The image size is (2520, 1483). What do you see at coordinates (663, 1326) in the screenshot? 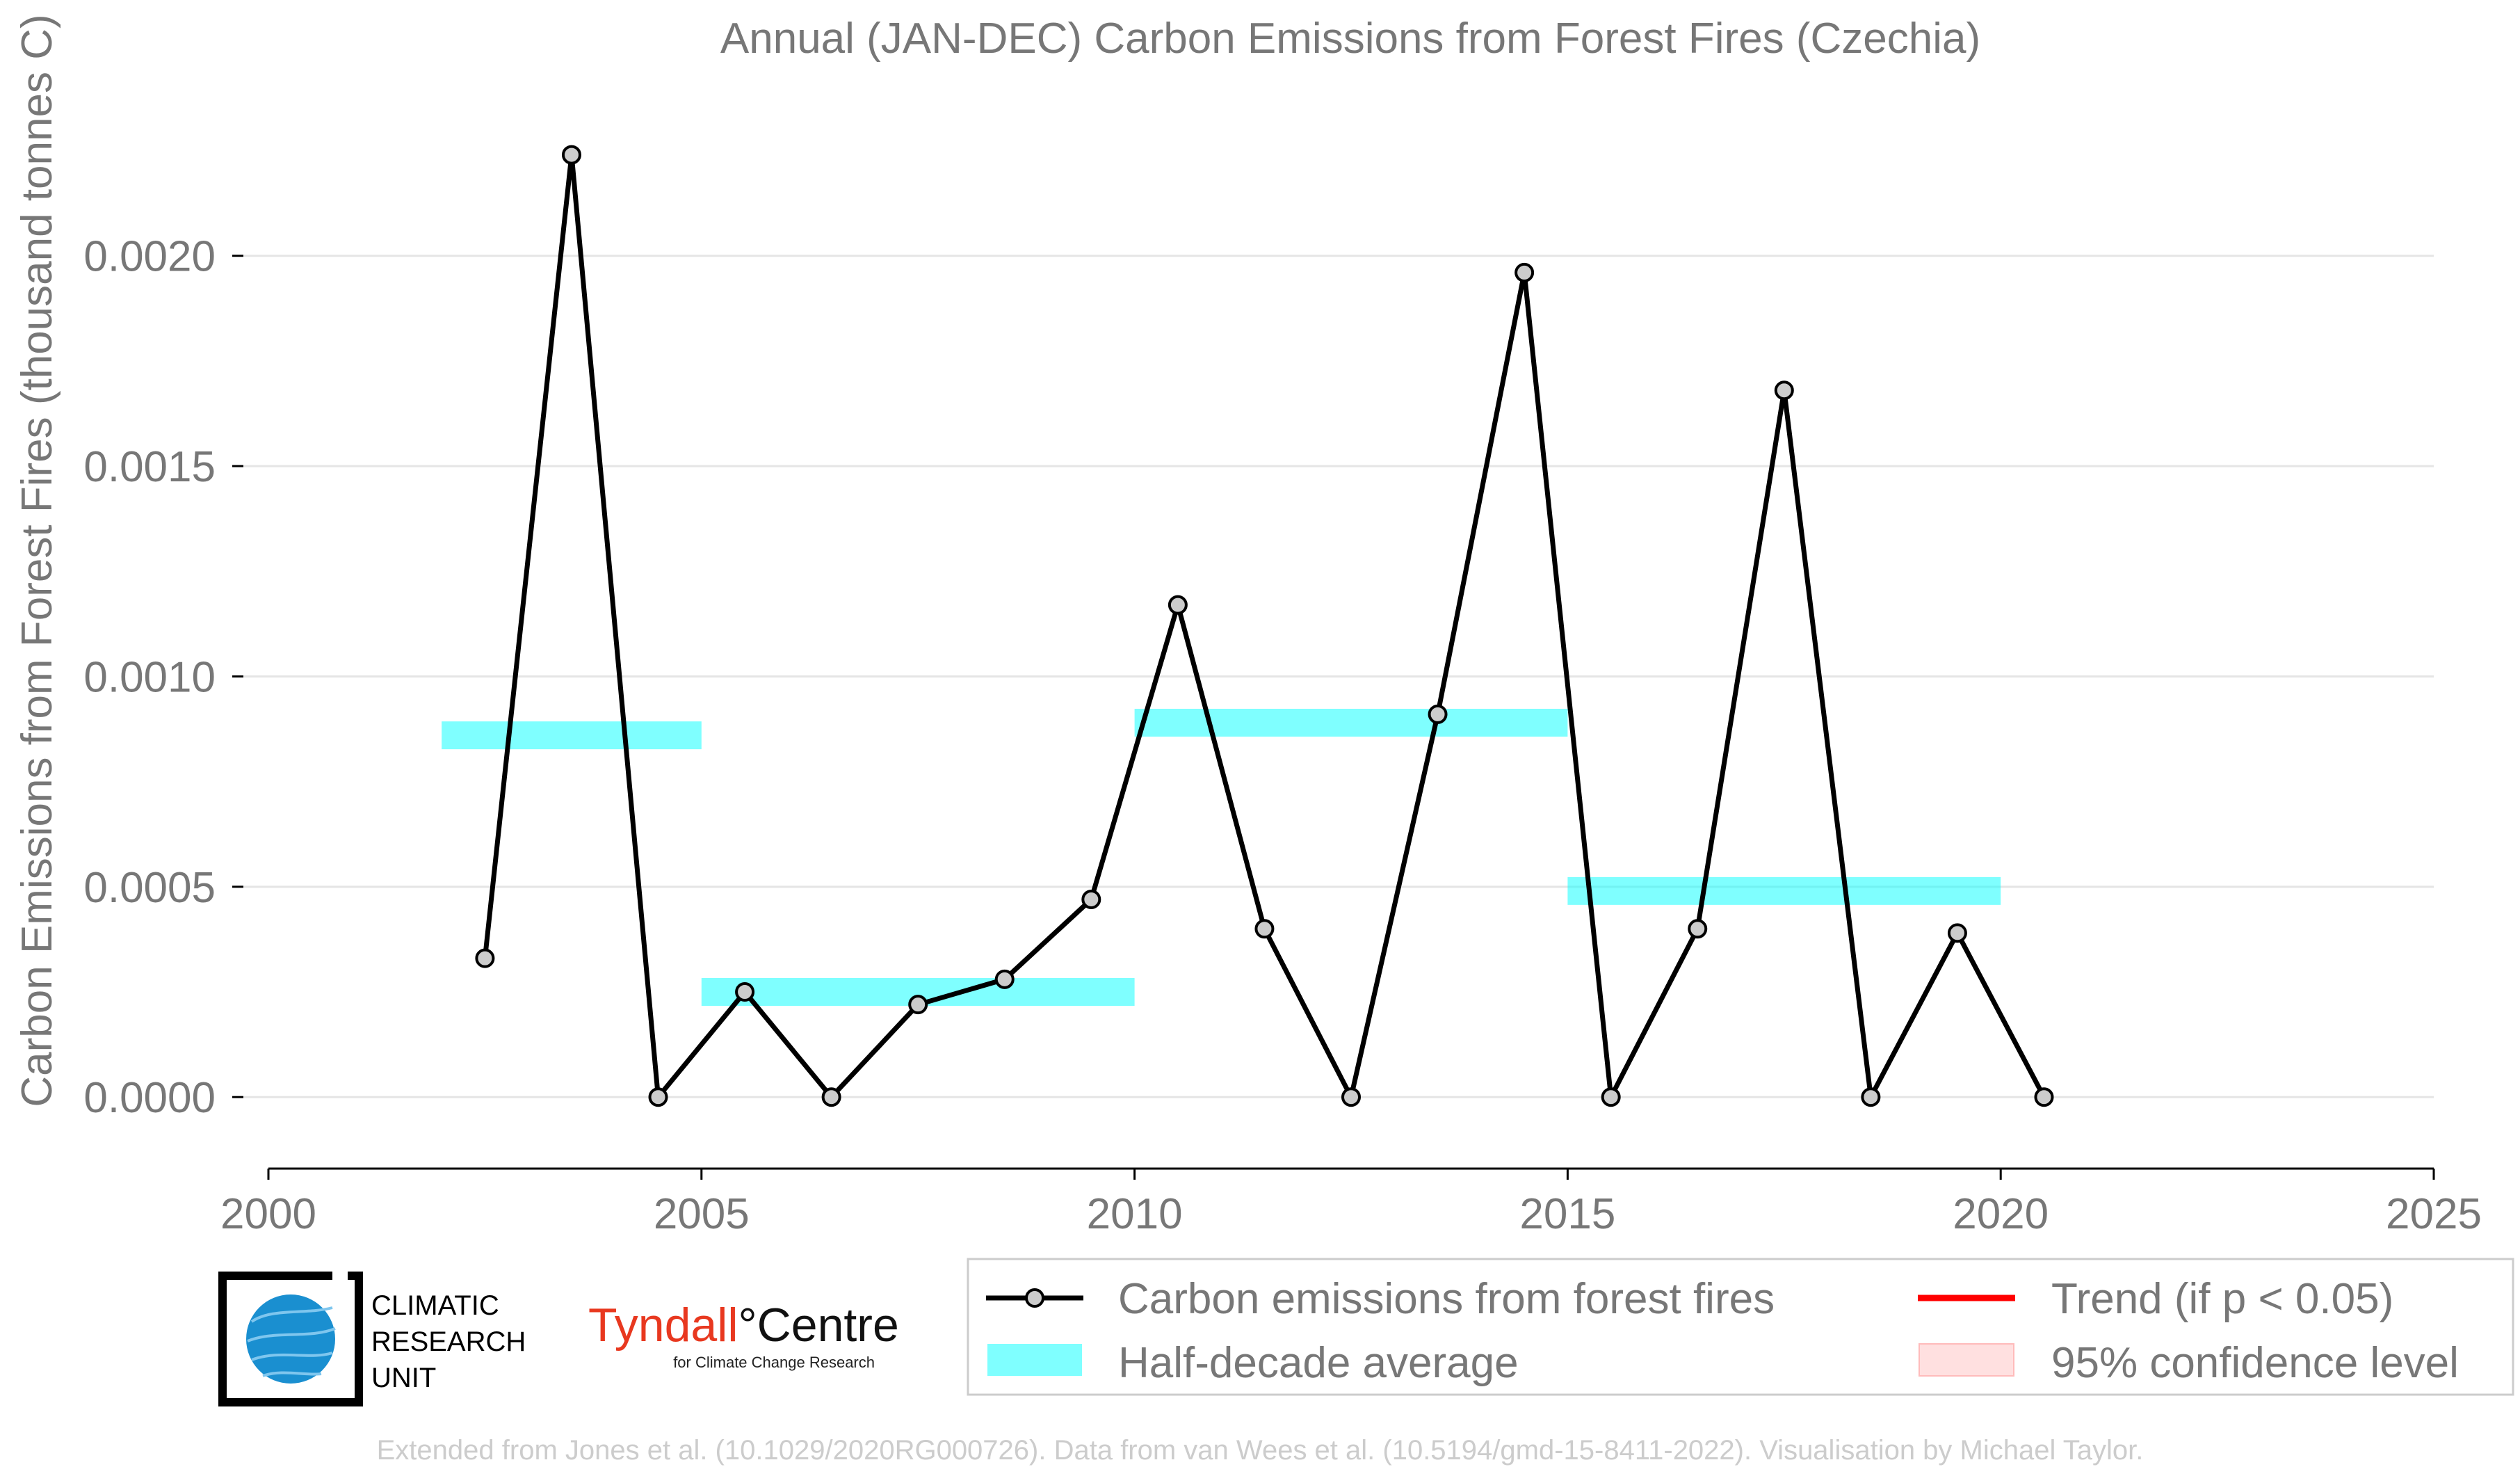
I see `tyndall-logo-red: Tyndall` at bounding box center [663, 1326].